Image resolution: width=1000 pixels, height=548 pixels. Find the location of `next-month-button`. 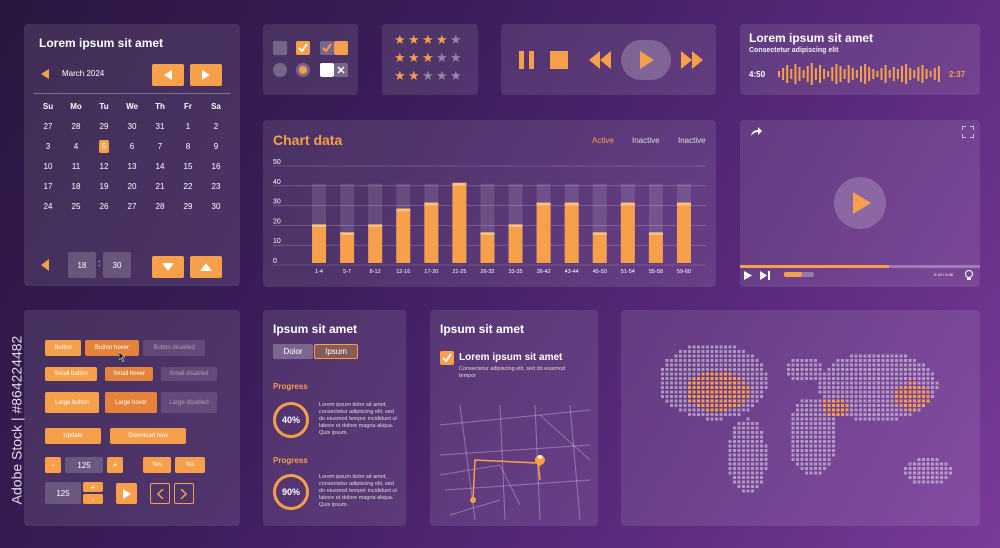

next-month-button is located at coordinates (206, 75).